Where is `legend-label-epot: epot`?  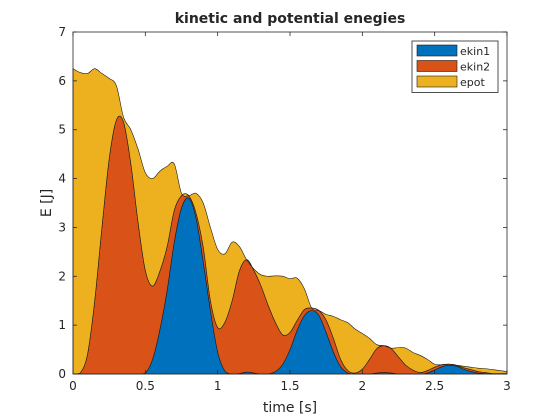 legend-label-epot: epot is located at coordinates (472, 82).